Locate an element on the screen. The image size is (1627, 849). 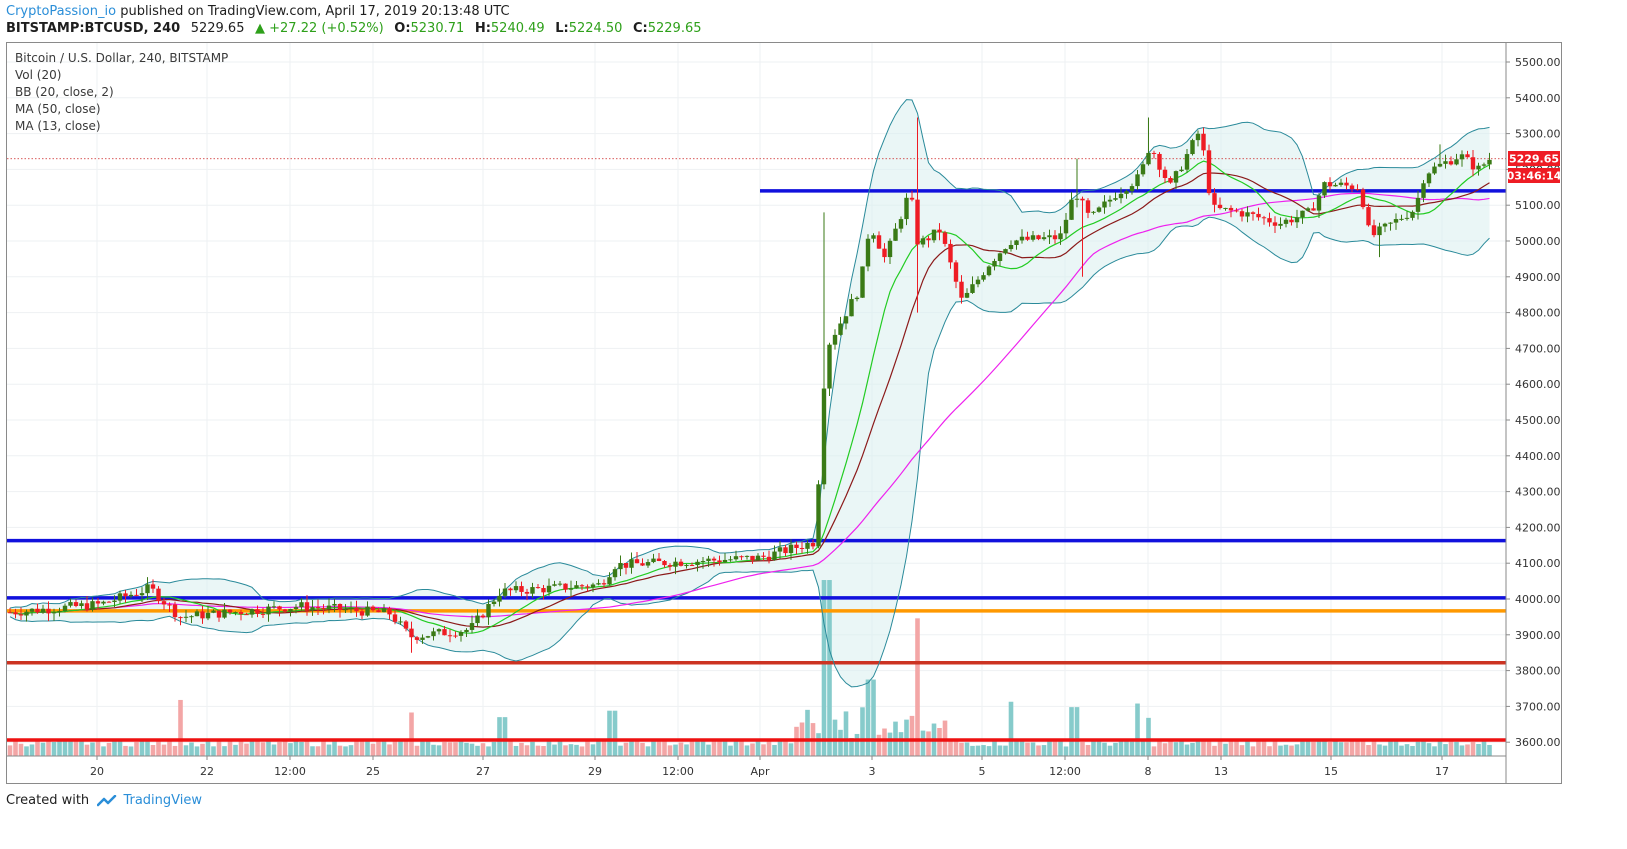
legend-ma13: MA (13, close) is located at coordinates (58, 126).